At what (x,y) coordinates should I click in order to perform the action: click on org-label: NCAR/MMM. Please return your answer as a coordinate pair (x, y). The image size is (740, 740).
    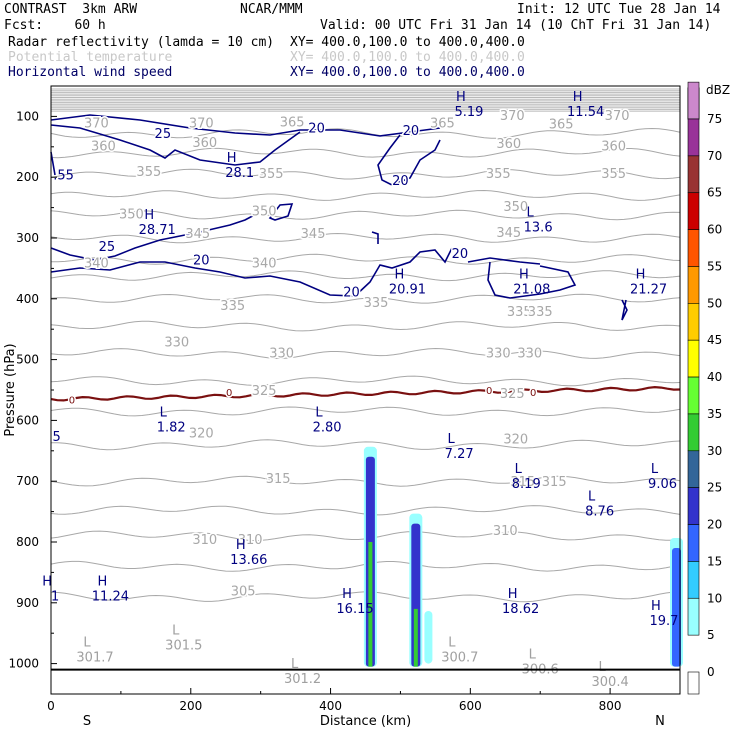
    Looking at the image, I should click on (271, 9).